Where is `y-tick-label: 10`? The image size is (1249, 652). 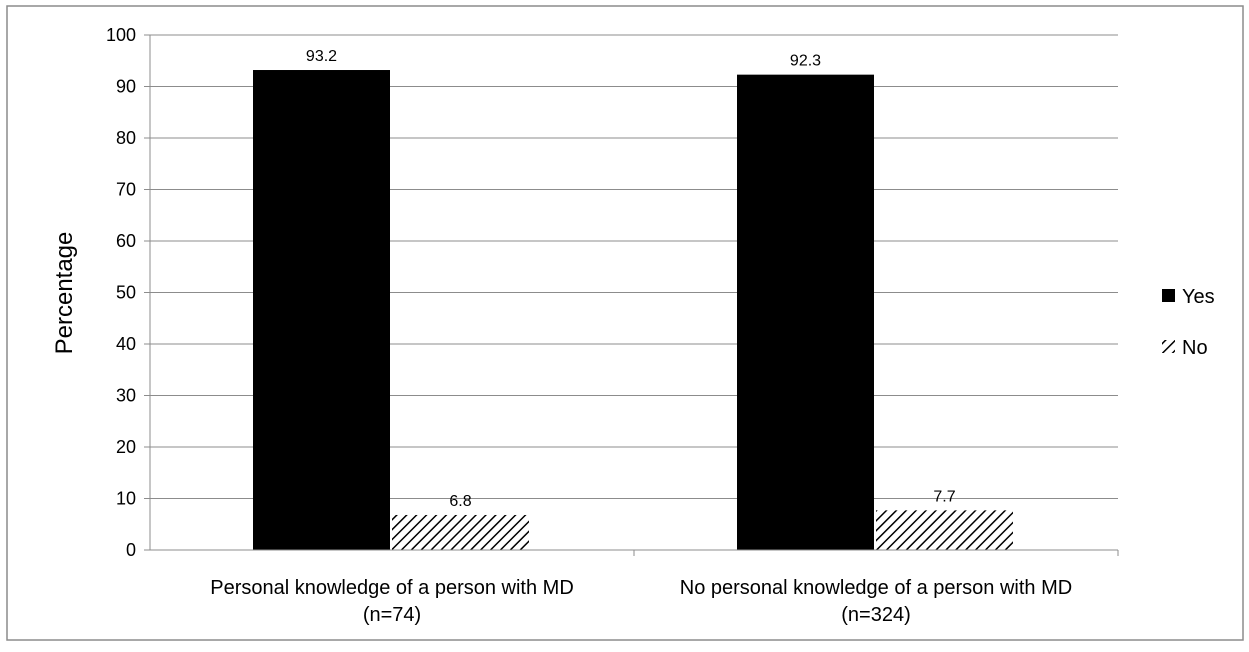
y-tick-label: 10 is located at coordinates (126, 499).